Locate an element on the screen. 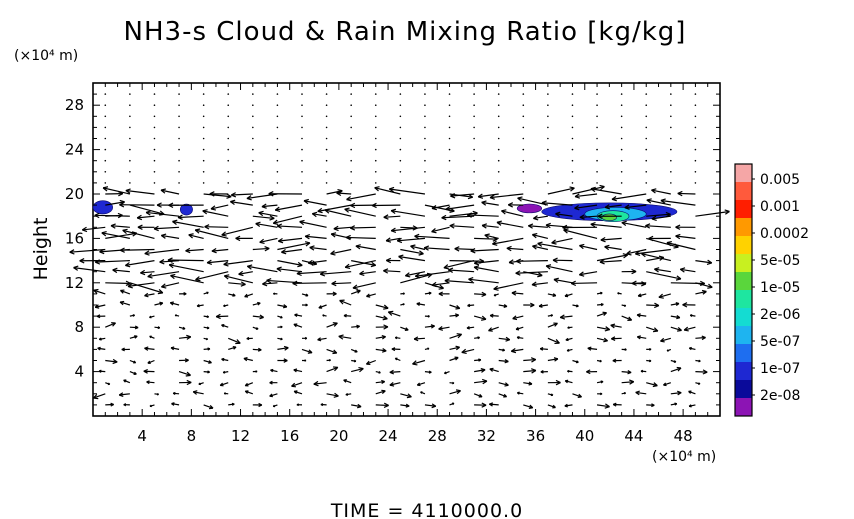  y-tick-label: 16 is located at coordinates (74, 238).